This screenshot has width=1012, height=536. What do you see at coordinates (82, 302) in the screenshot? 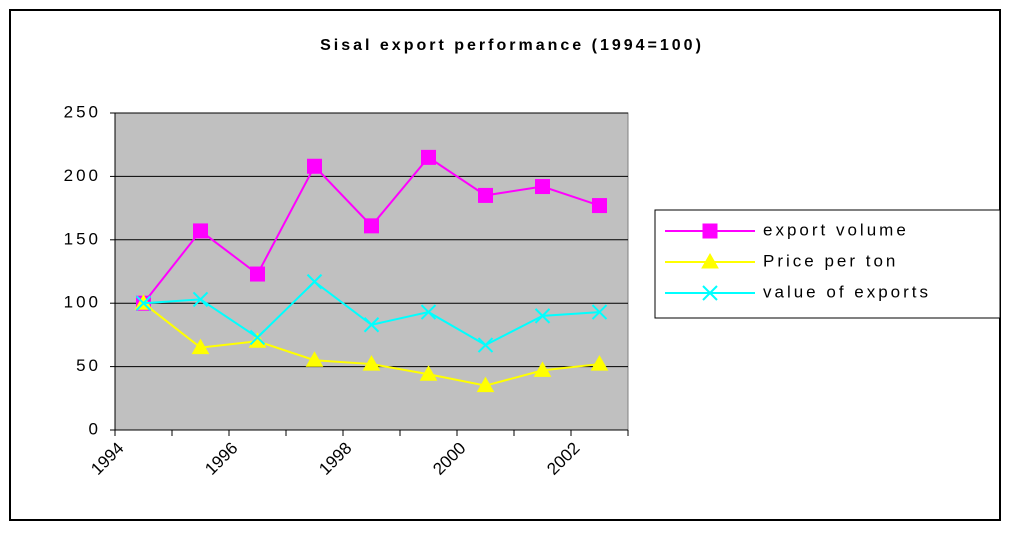
I see `y-tick-label: 100` at bounding box center [82, 302].